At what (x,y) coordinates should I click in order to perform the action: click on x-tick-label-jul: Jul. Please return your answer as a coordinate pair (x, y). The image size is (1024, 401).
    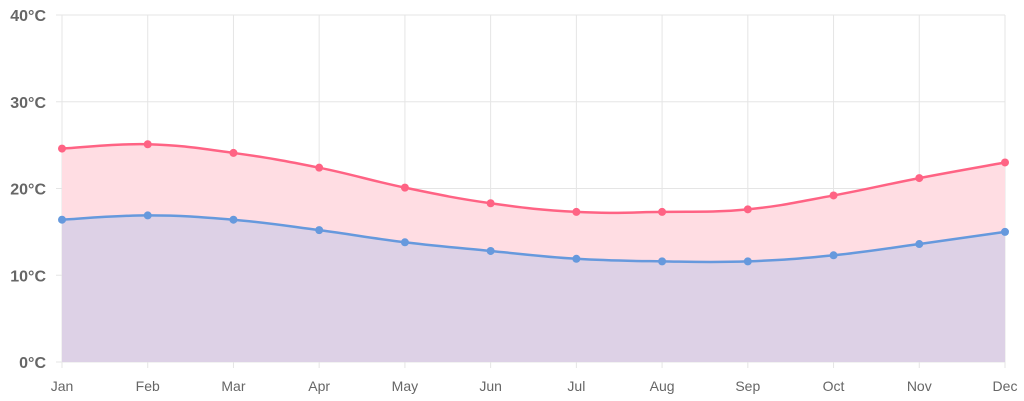
    Looking at the image, I should click on (576, 386).